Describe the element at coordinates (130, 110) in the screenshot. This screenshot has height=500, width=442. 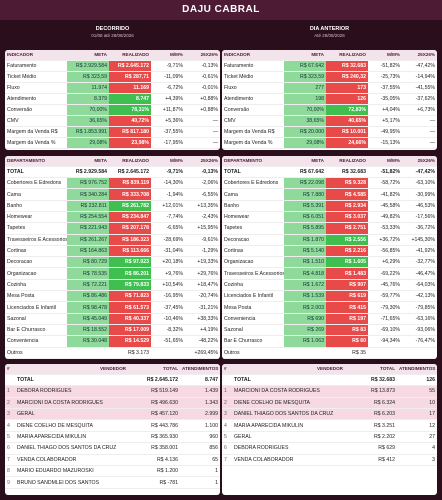
I see `cell: 78,31%` at that location.